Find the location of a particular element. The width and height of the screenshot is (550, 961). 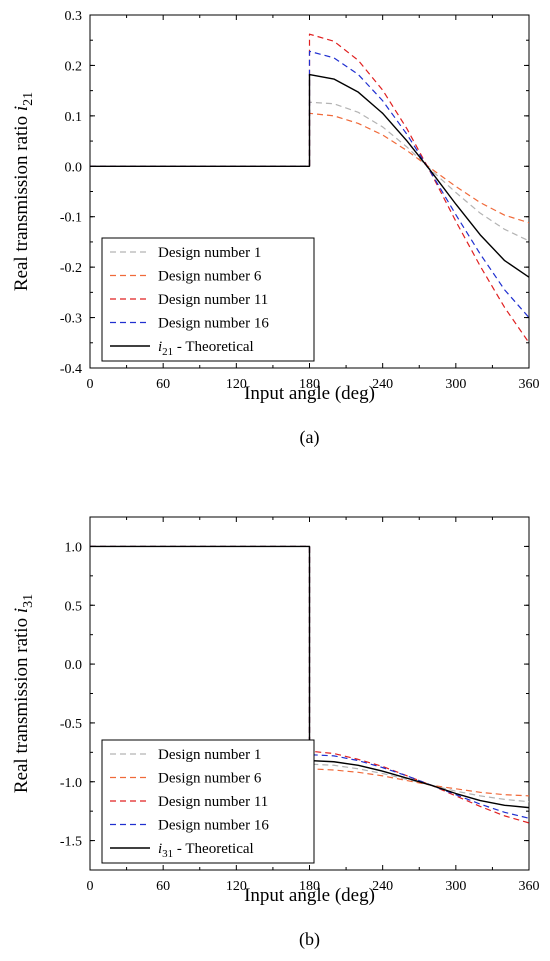

y-tick-label: -1.5 is located at coordinates (71, 842).